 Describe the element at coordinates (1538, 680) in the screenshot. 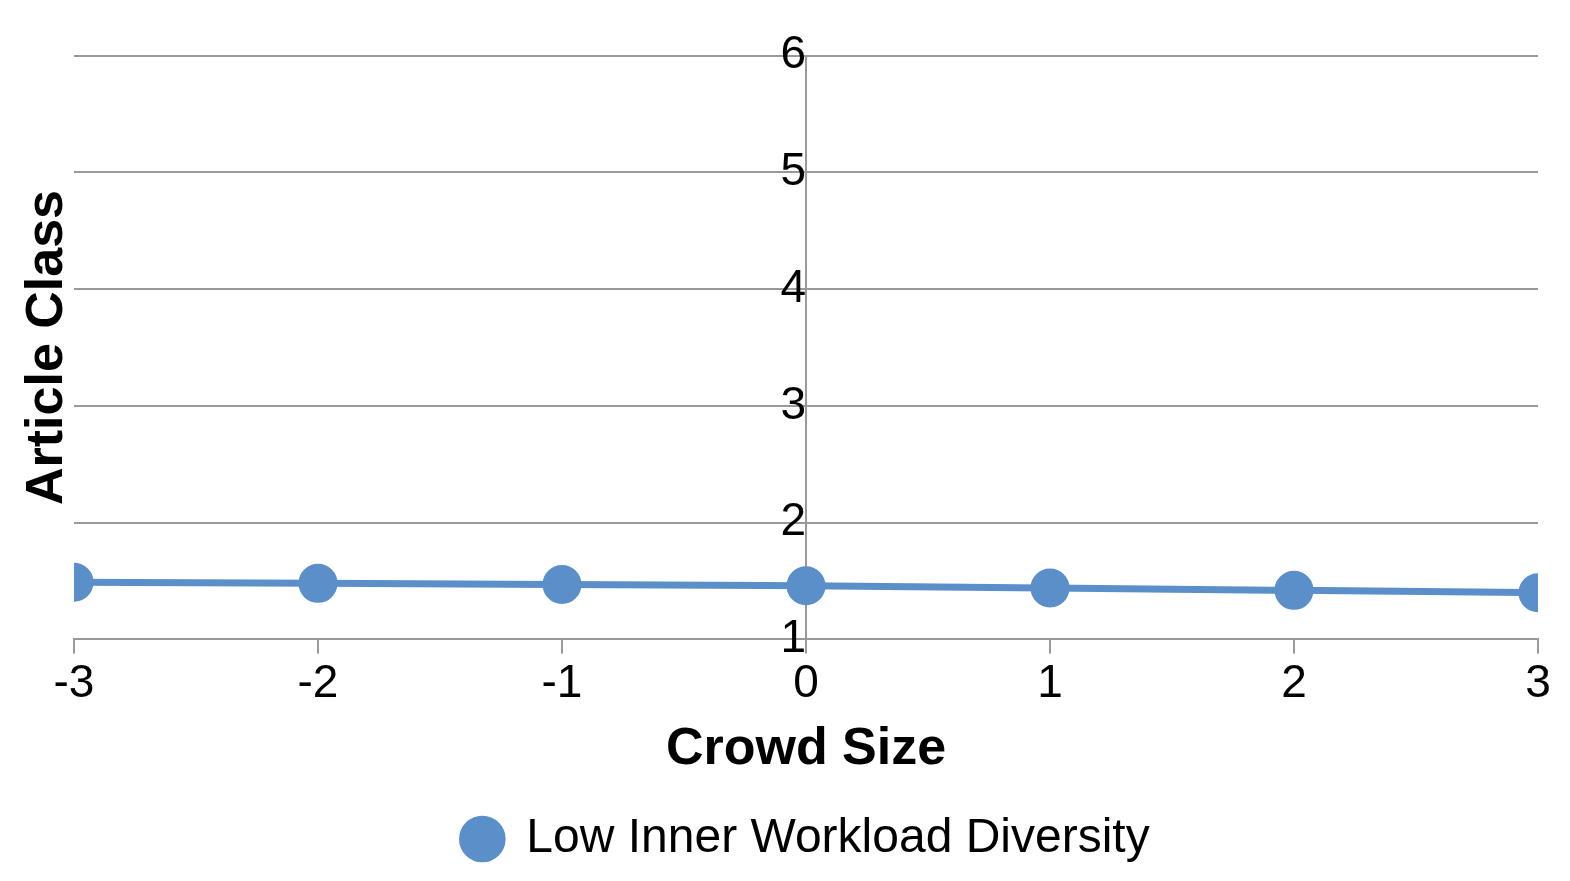

I see `x-tick-label: 3` at that location.